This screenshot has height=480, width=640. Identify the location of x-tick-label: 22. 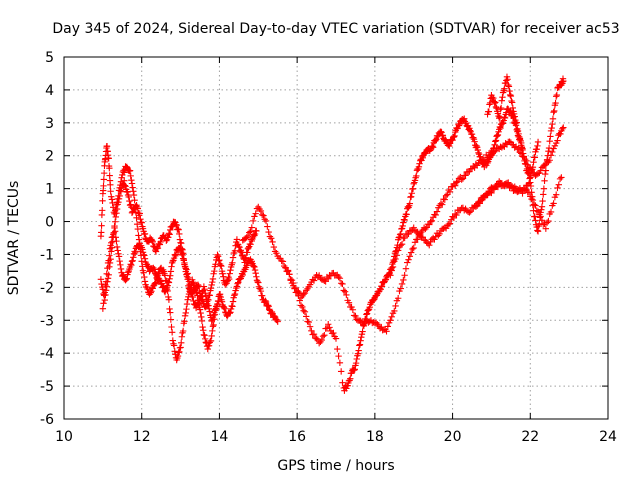
(530, 437).